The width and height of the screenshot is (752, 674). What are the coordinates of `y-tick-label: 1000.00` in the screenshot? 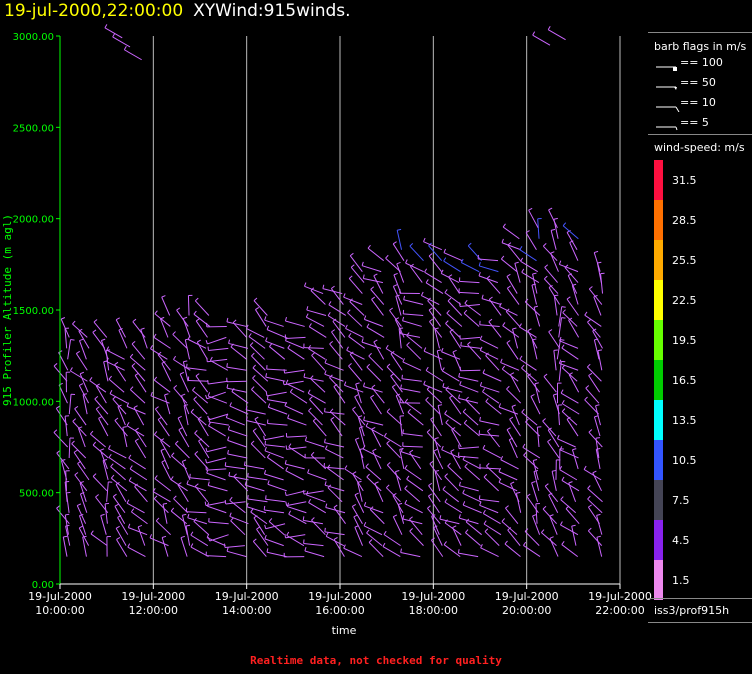 It's located at (33, 402).